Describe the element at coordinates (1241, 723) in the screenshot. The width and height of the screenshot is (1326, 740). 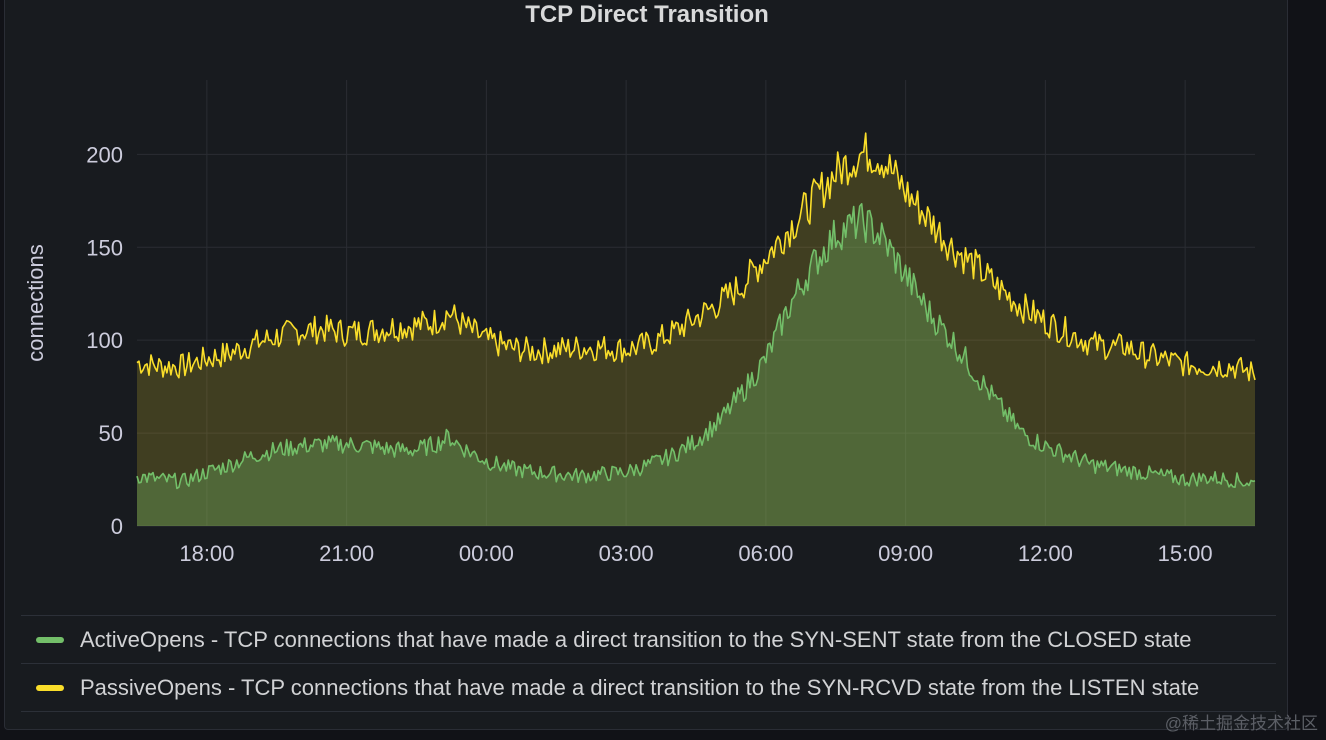
I see `watermark: @稀土掘金技术社区` at that location.